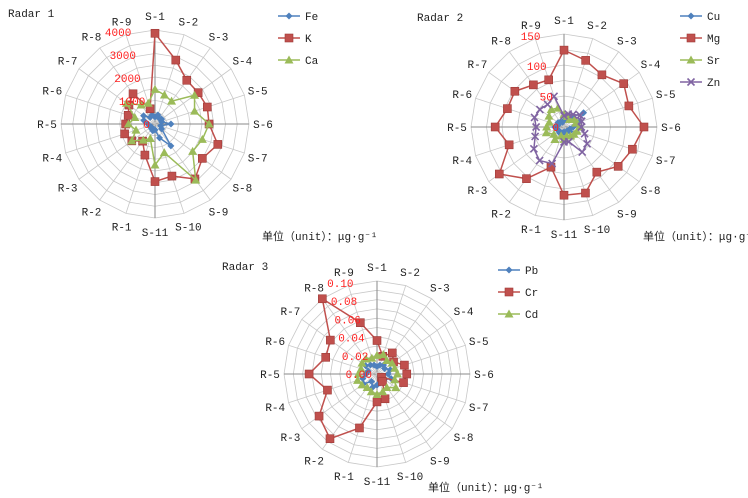 This screenshot has height=498, width=748. I want to click on legend-label: Fe, so click(311, 18).